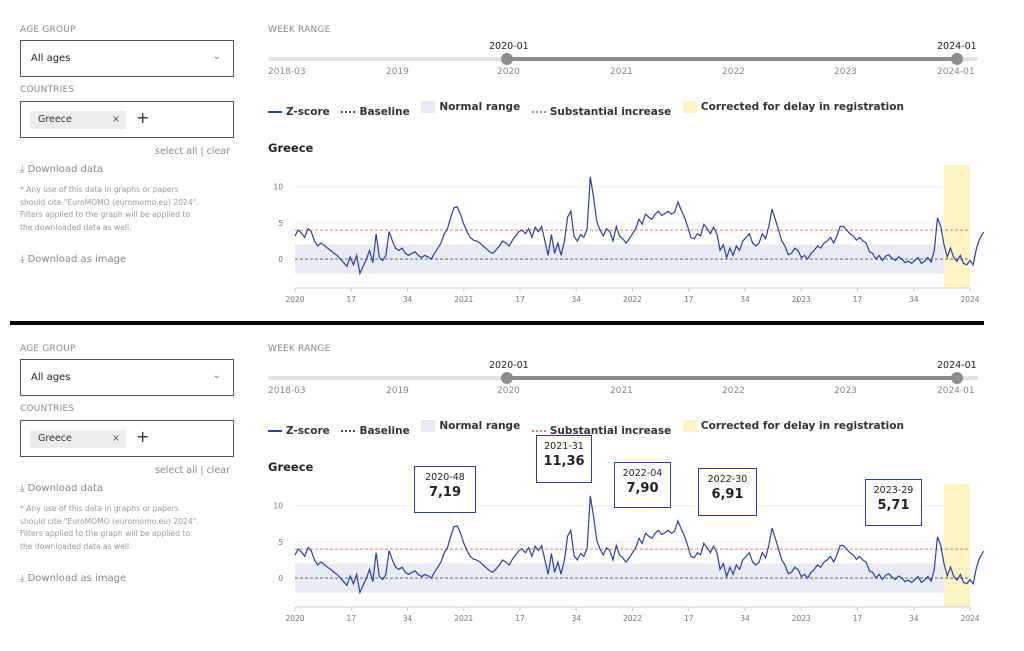 This screenshot has height=651, width=1024. I want to click on annotation-value: 7,90, so click(642, 488).